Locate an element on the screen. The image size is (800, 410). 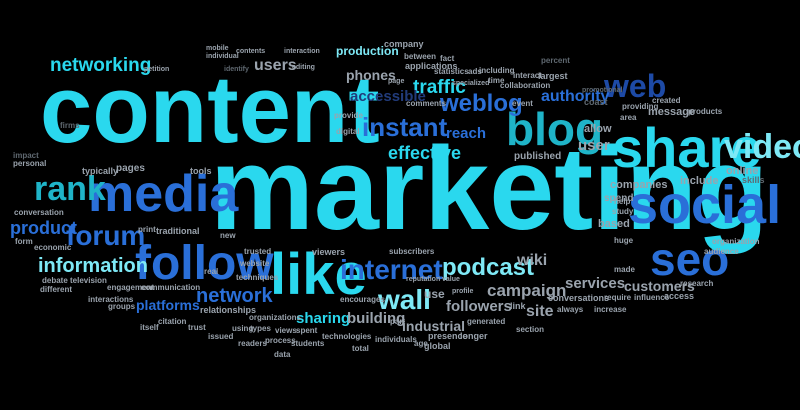
word-print: print is located at coordinates (147, 229).